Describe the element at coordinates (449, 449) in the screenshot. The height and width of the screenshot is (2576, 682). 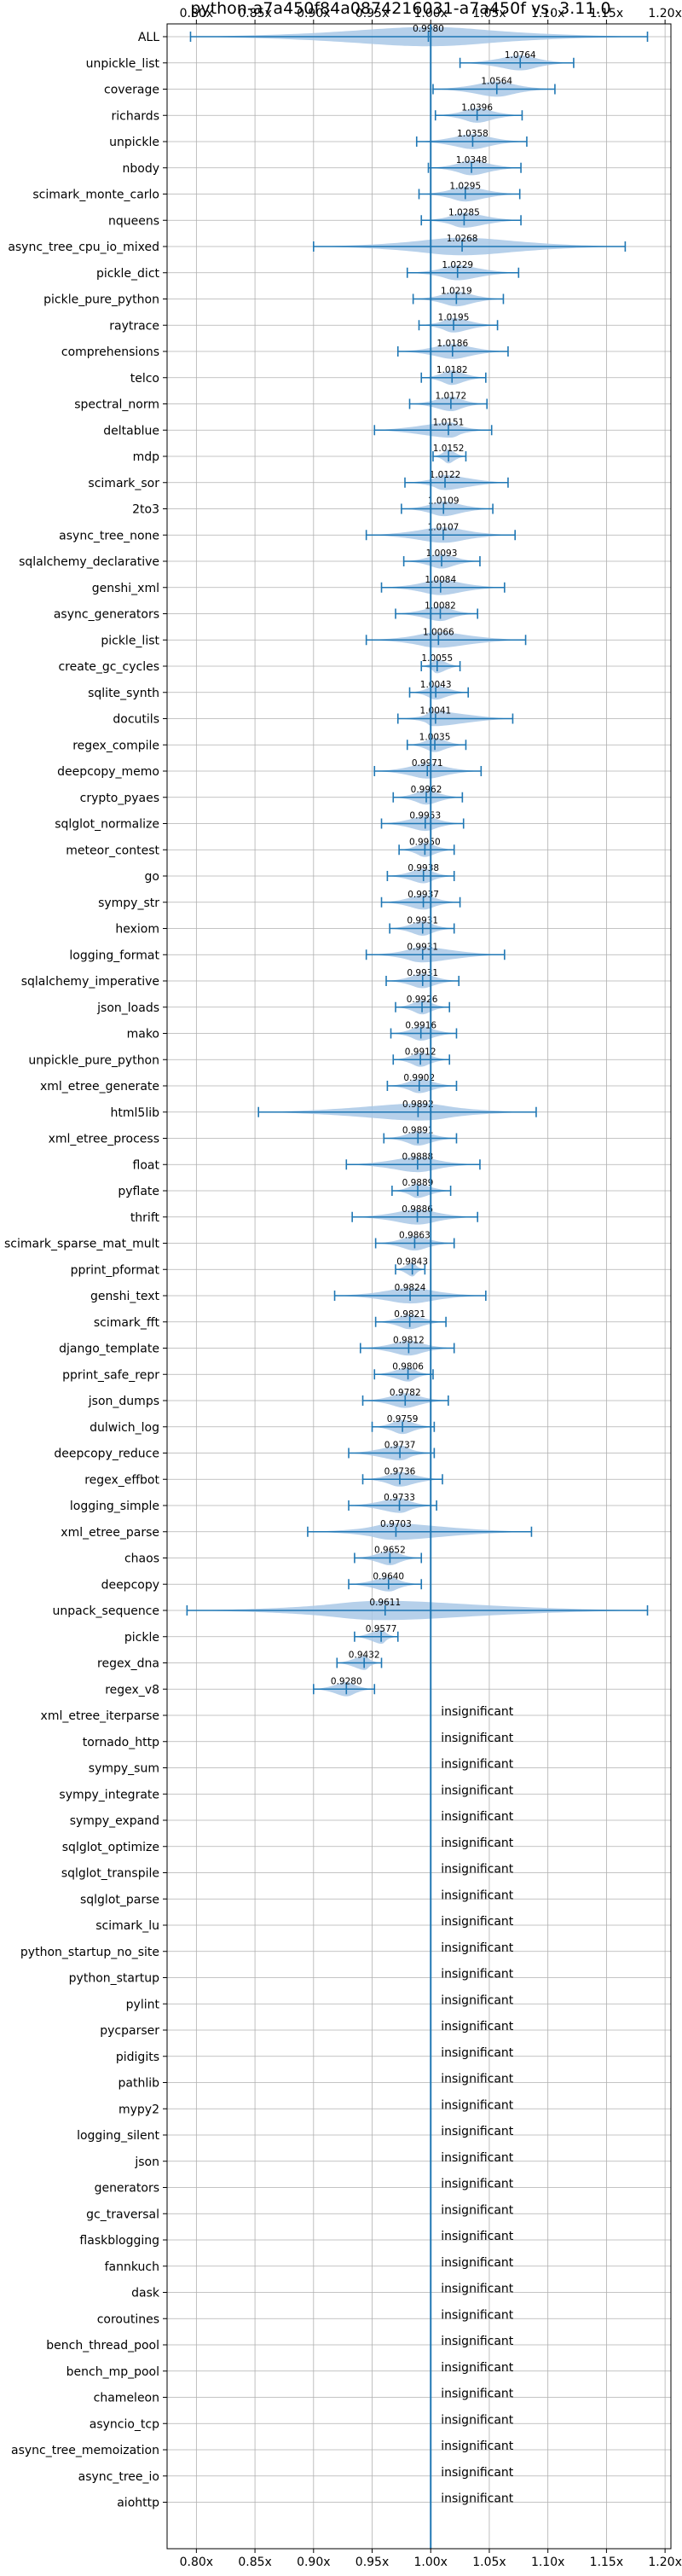
I see `value-label: 1.0152` at that location.